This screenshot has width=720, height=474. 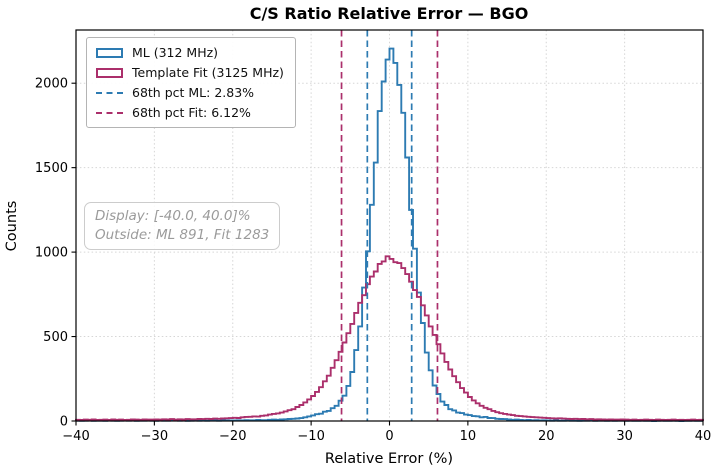 I want to click on y-axis-label: Counts, so click(x=12, y=226).